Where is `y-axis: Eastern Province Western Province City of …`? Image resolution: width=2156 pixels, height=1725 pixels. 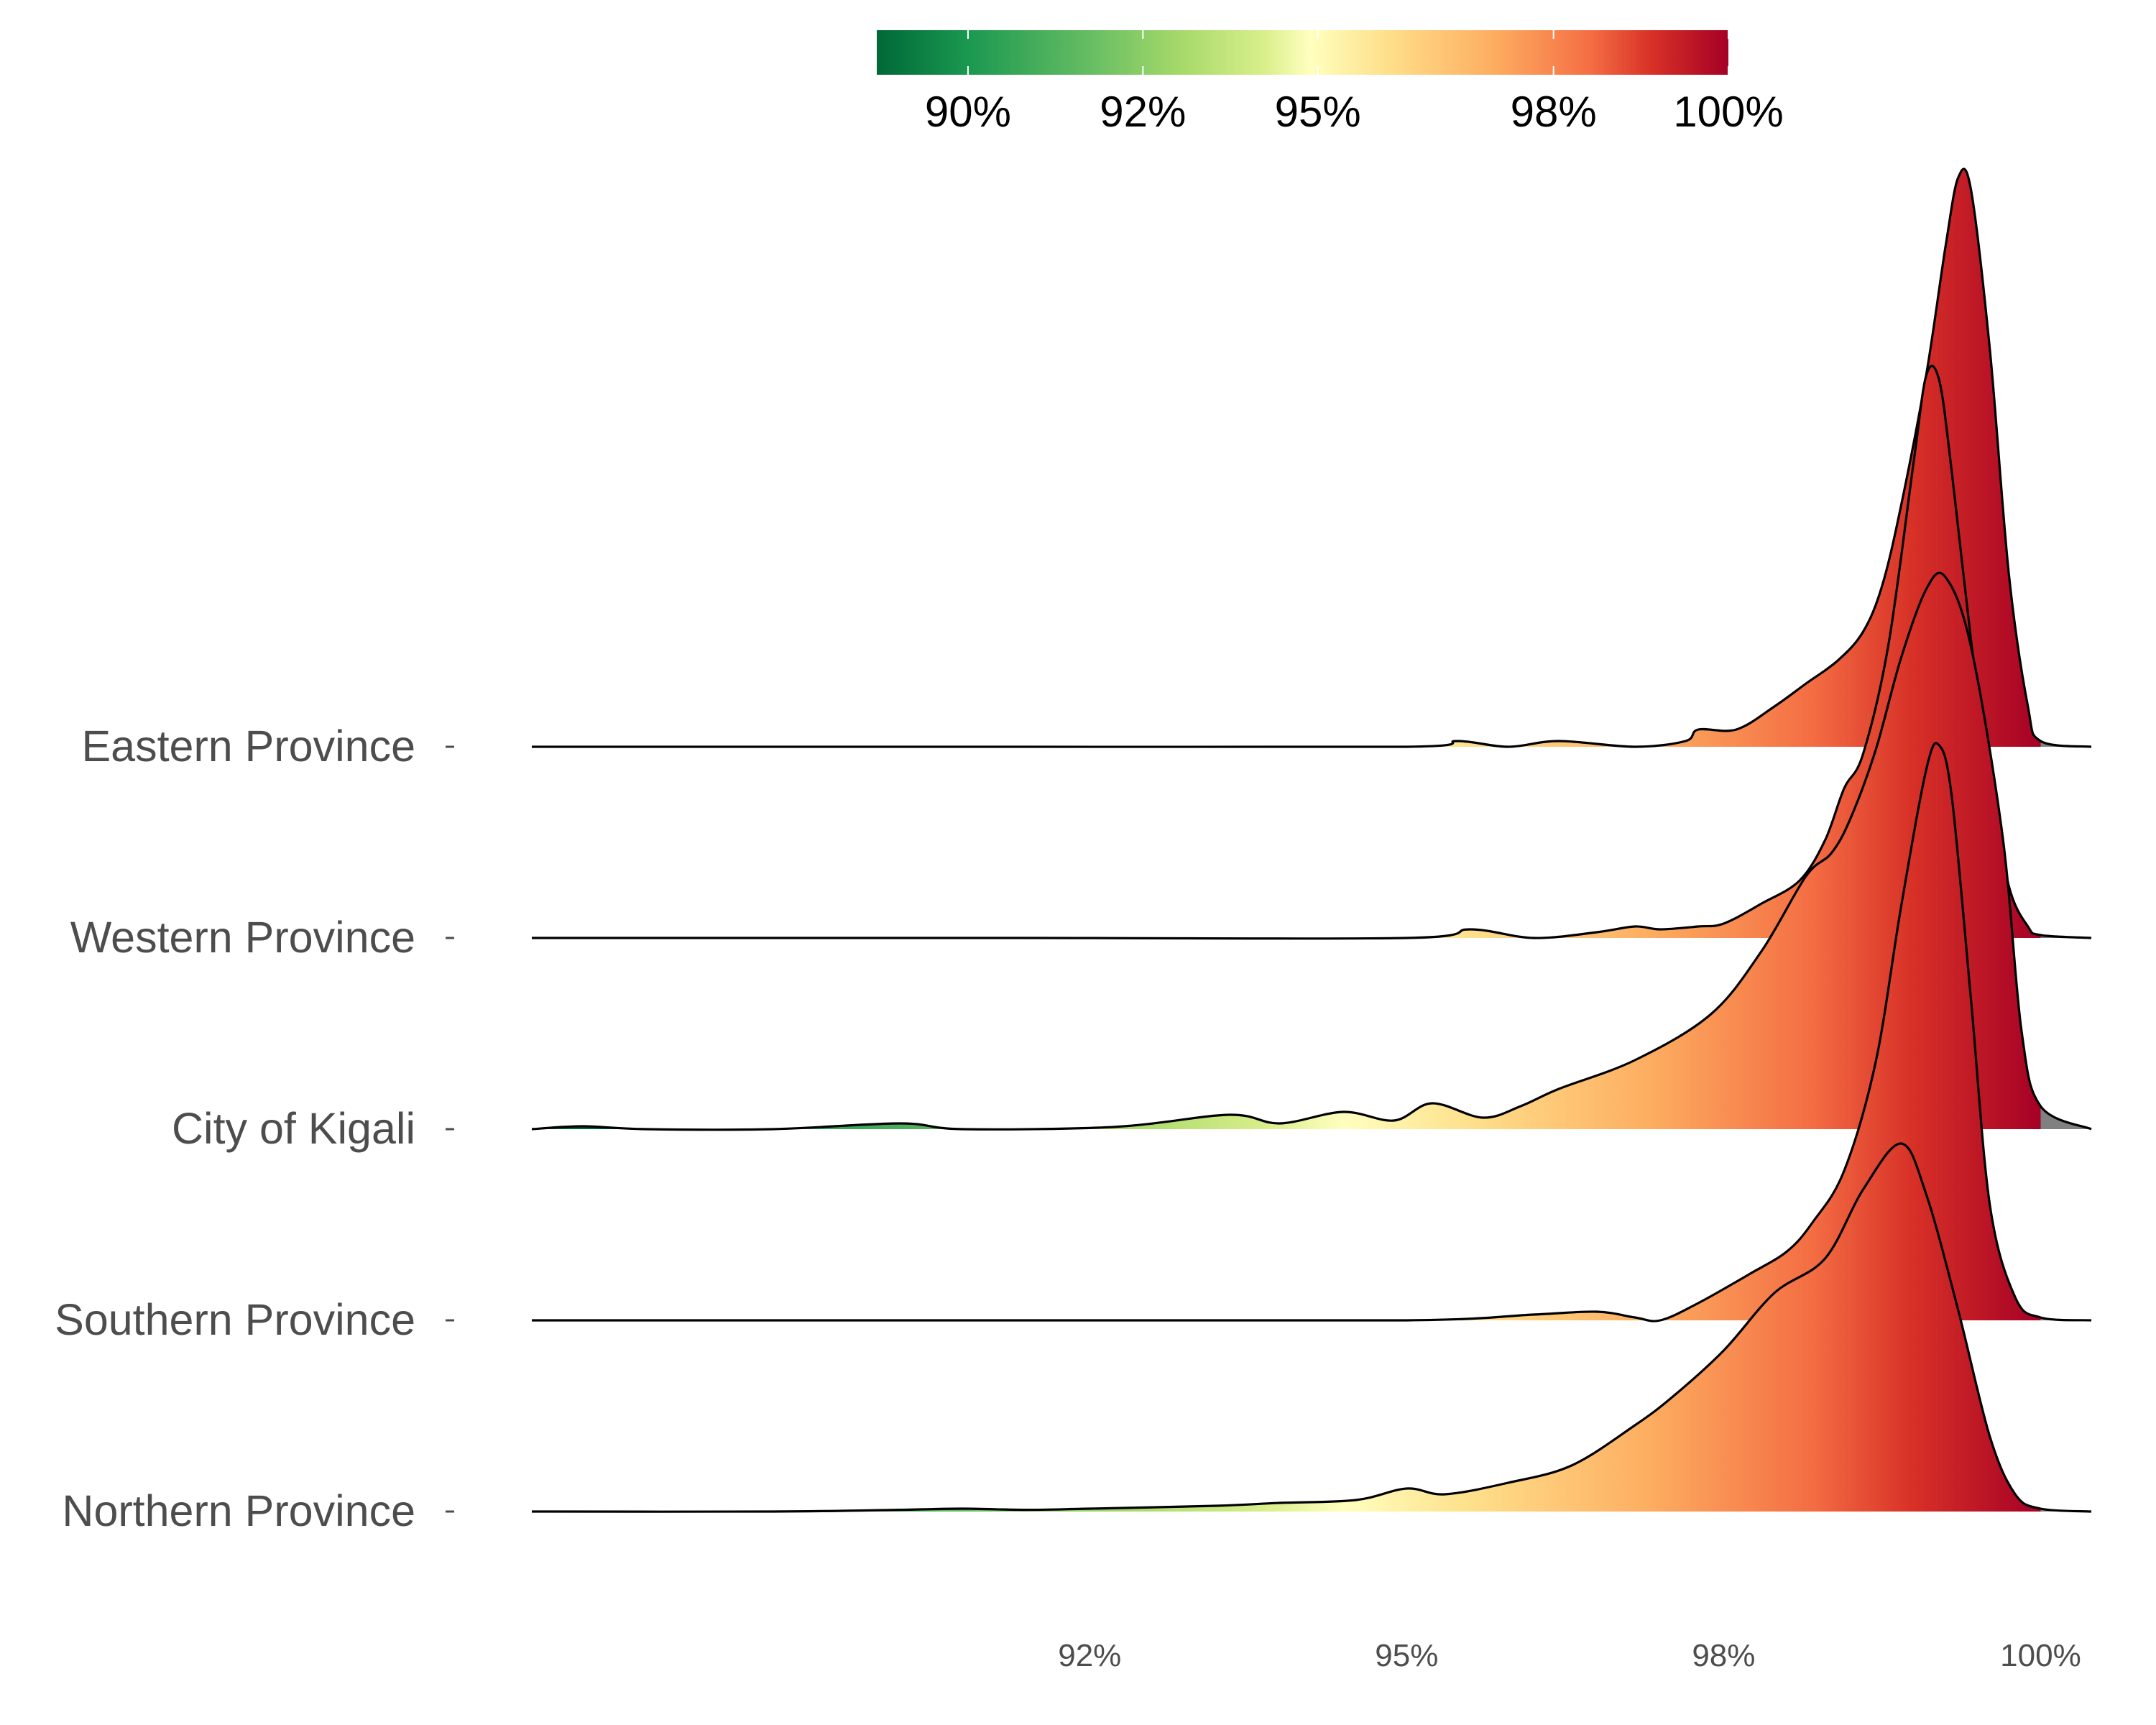
y-axis: Eastern Province Western Province City of … is located at coordinates (254, 1128).